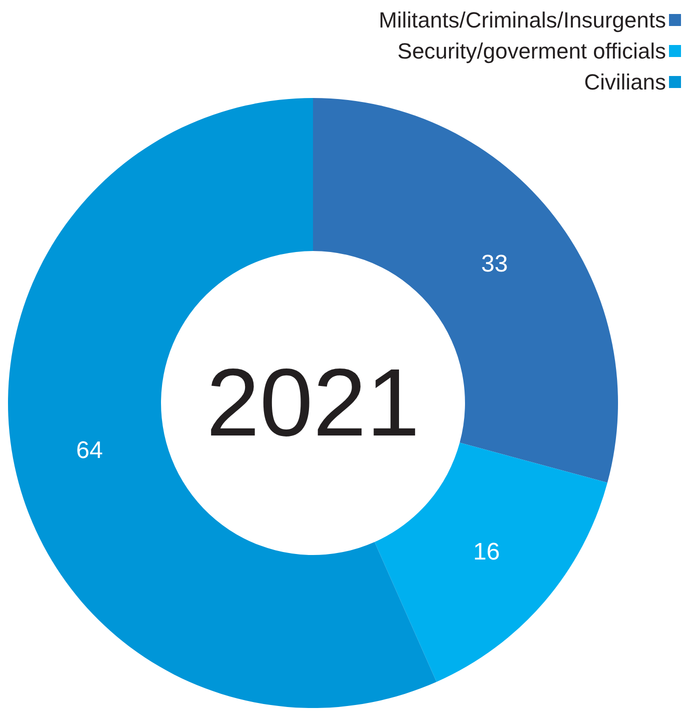 The image size is (685, 717). I want to click on data-label: 16, so click(486, 552).